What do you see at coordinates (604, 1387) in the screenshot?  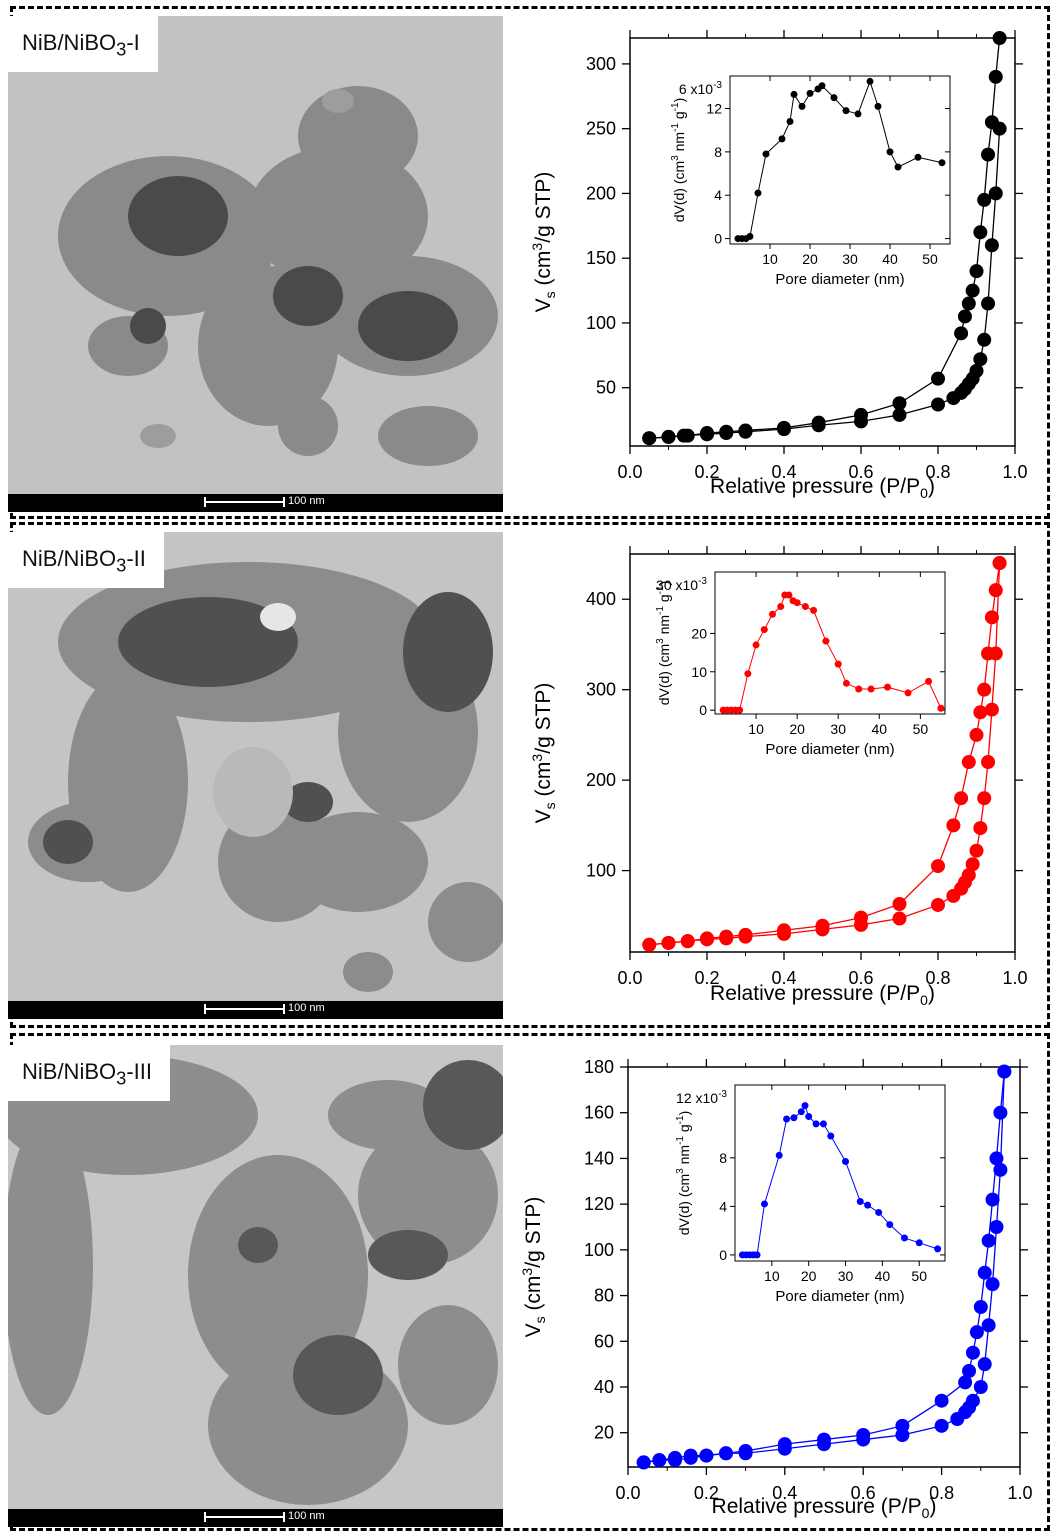 I see `y-tick-label: 40` at bounding box center [604, 1387].